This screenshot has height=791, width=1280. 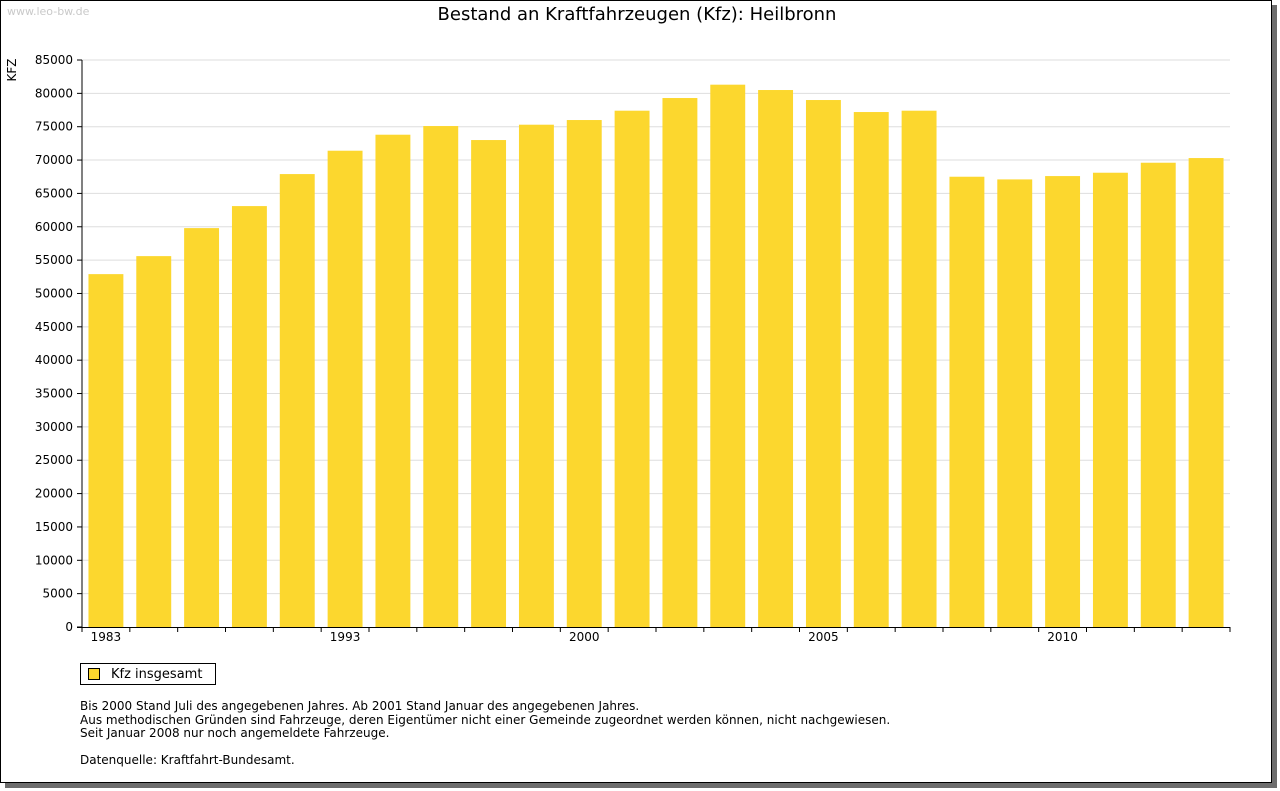 I want to click on legend-swatch, so click(x=94, y=674).